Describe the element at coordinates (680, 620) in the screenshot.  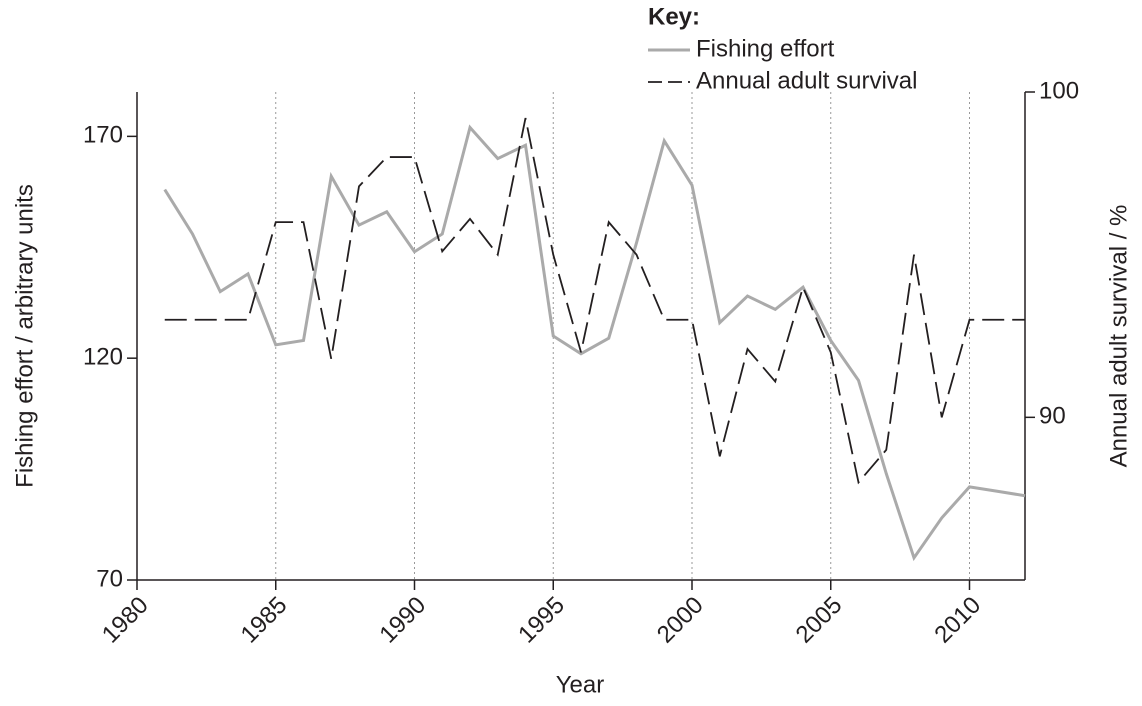
I see `x-tick-label: 2000` at that location.